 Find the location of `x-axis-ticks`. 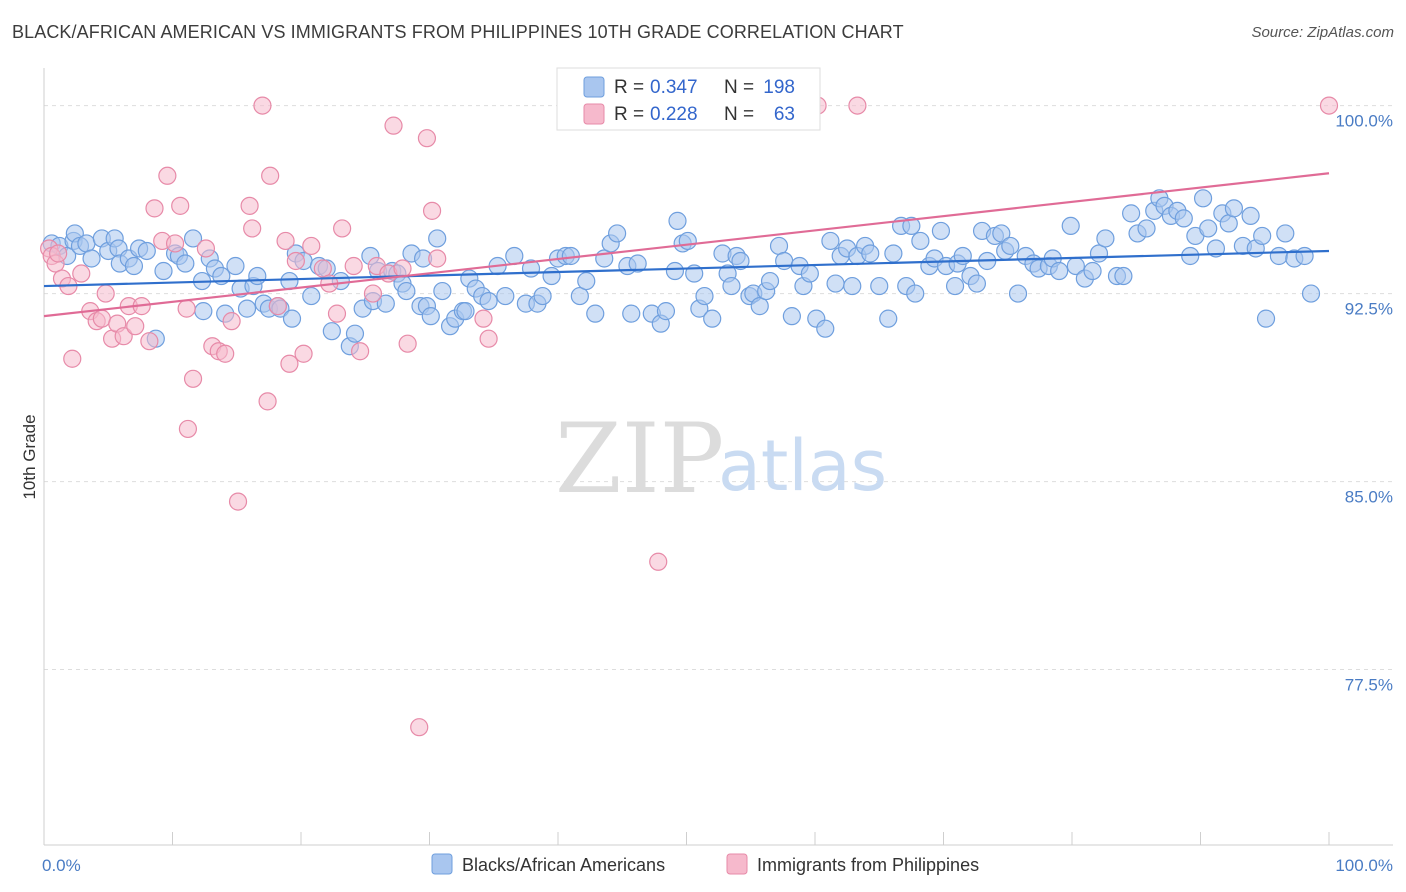

x-axis-ticks is located at coordinates (686, 838).